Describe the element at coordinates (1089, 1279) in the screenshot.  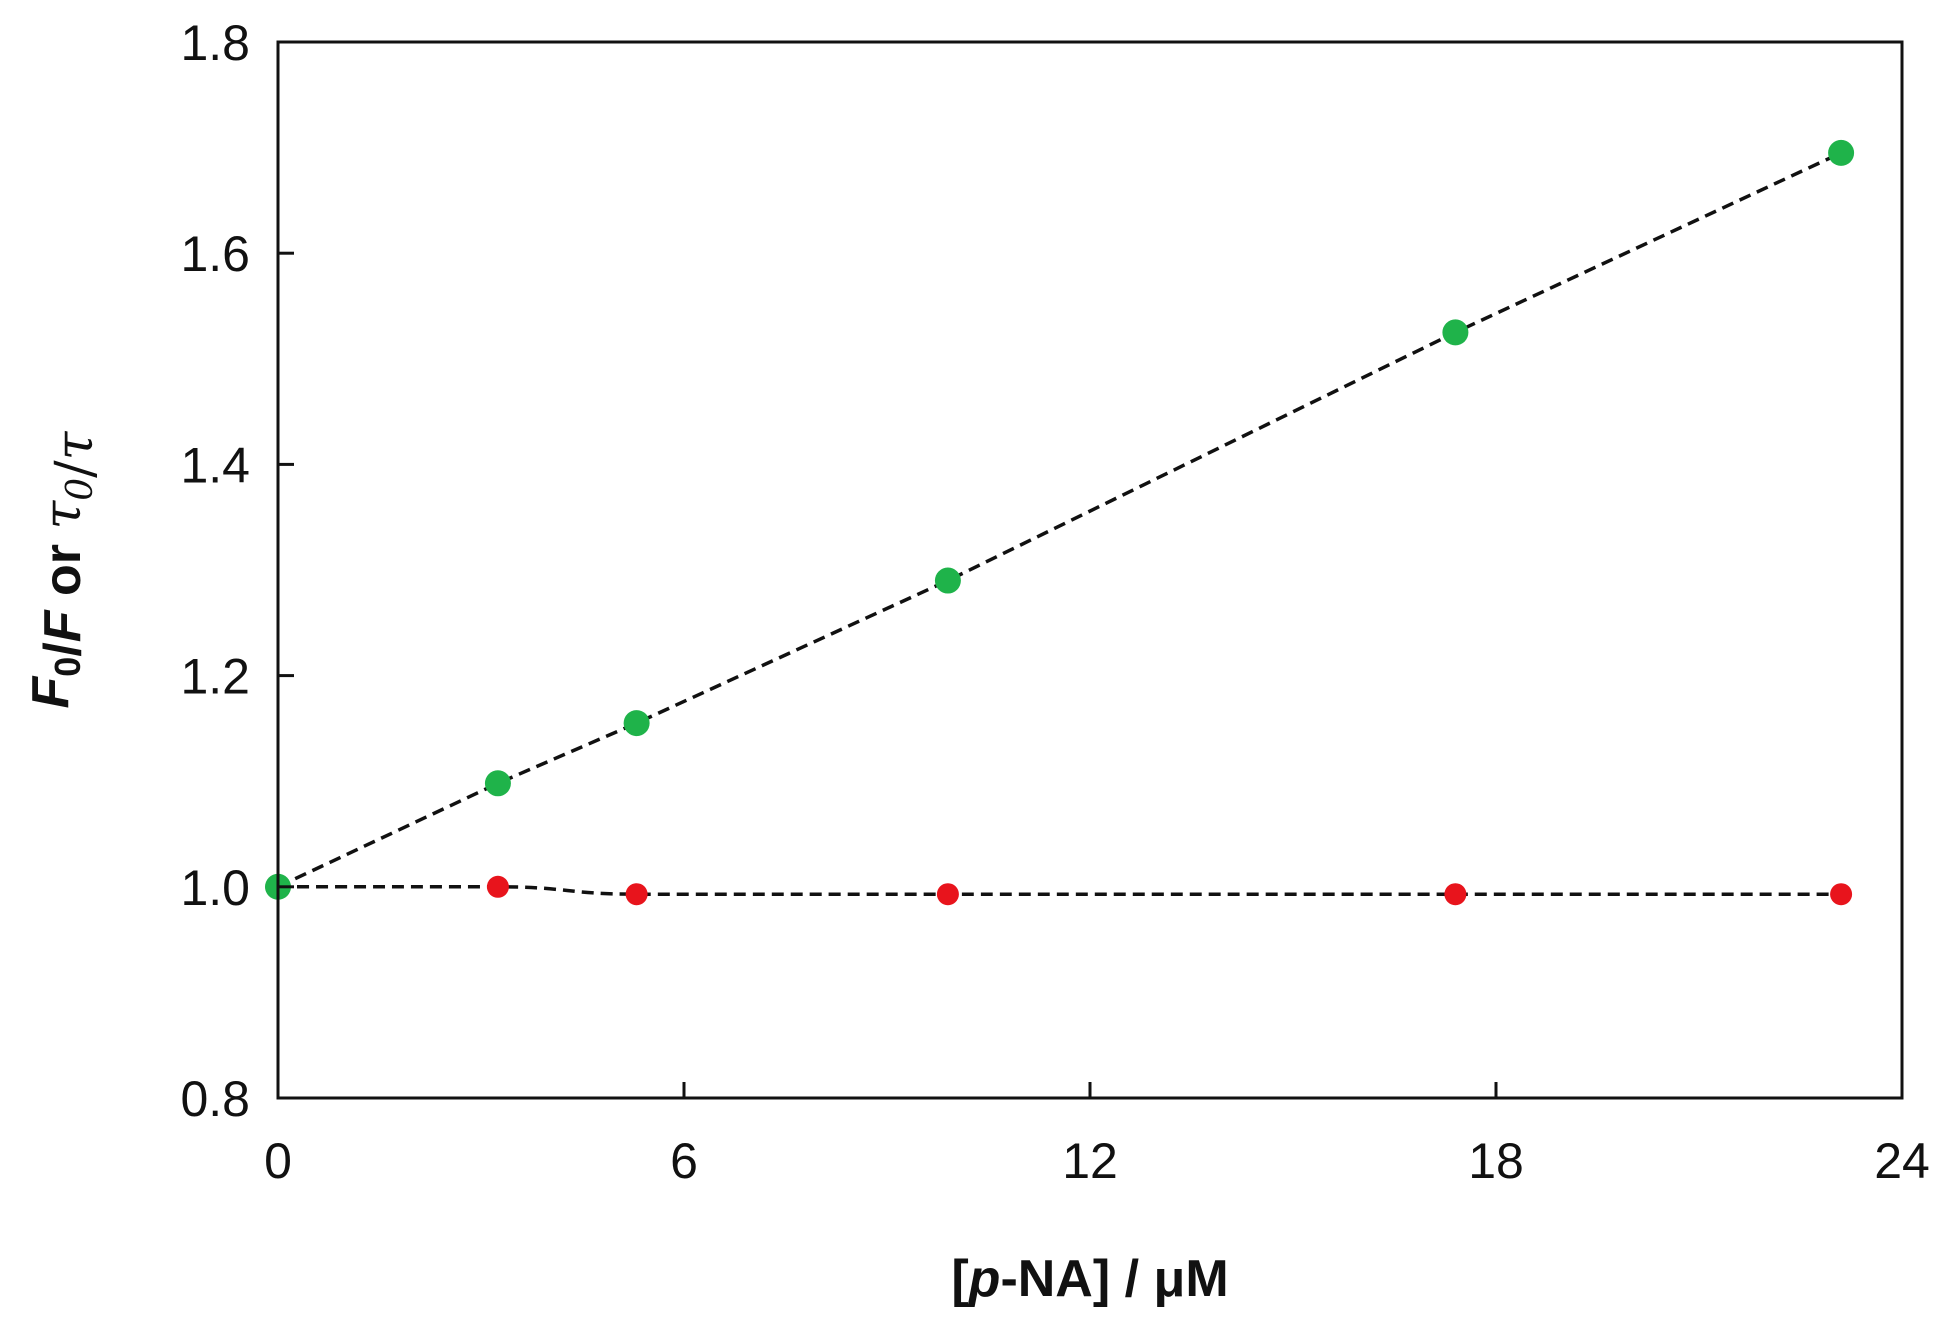
I see `x-axis-title: [p-NA] / μM` at that location.